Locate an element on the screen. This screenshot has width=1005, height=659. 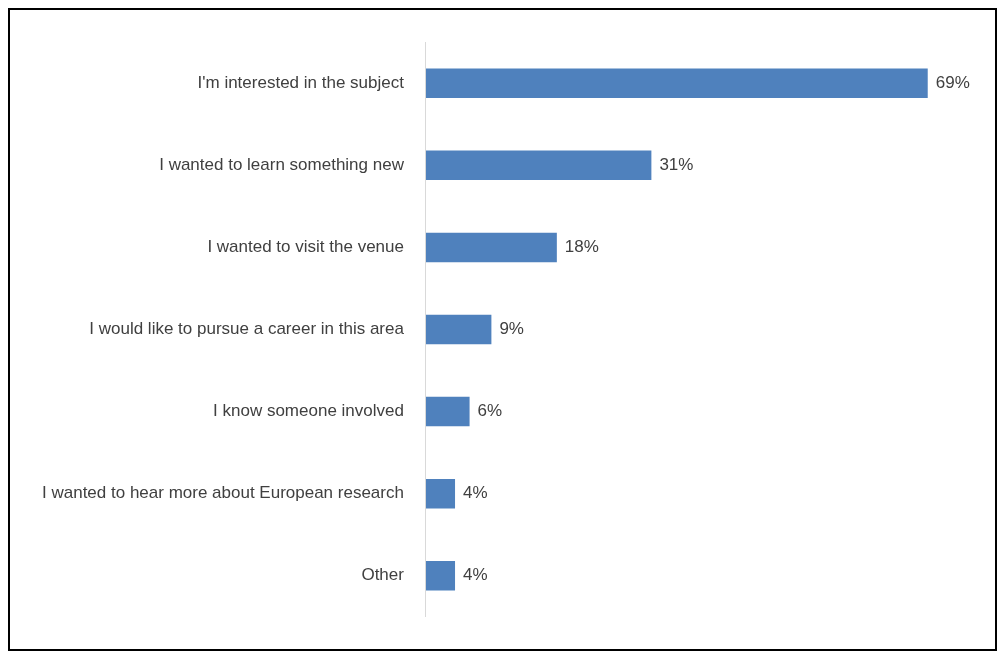
y-tick-label: I wanted to learn something new is located at coordinates (282, 165).